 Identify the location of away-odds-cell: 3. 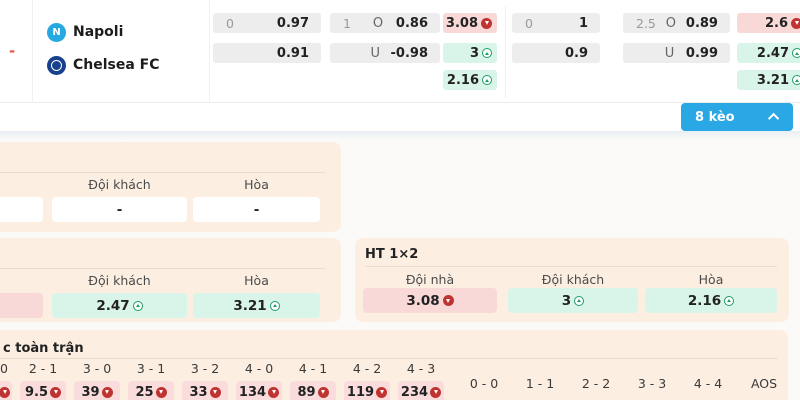
(573, 300).